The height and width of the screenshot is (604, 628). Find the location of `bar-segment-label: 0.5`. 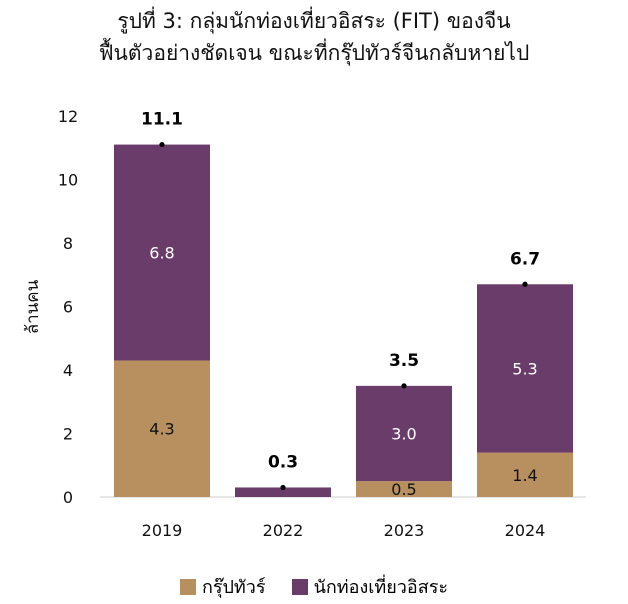

bar-segment-label: 0.5 is located at coordinates (403, 489).